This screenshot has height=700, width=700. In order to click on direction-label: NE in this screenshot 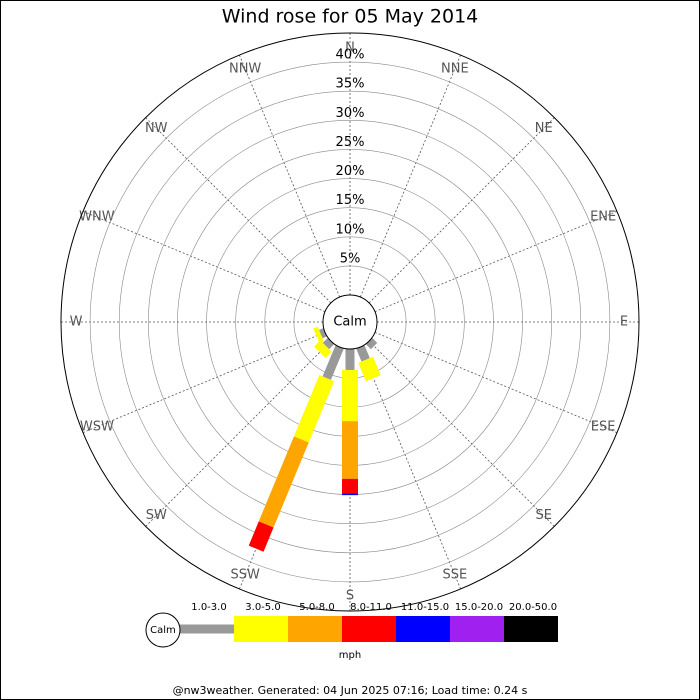, I will do `click(544, 128)`.